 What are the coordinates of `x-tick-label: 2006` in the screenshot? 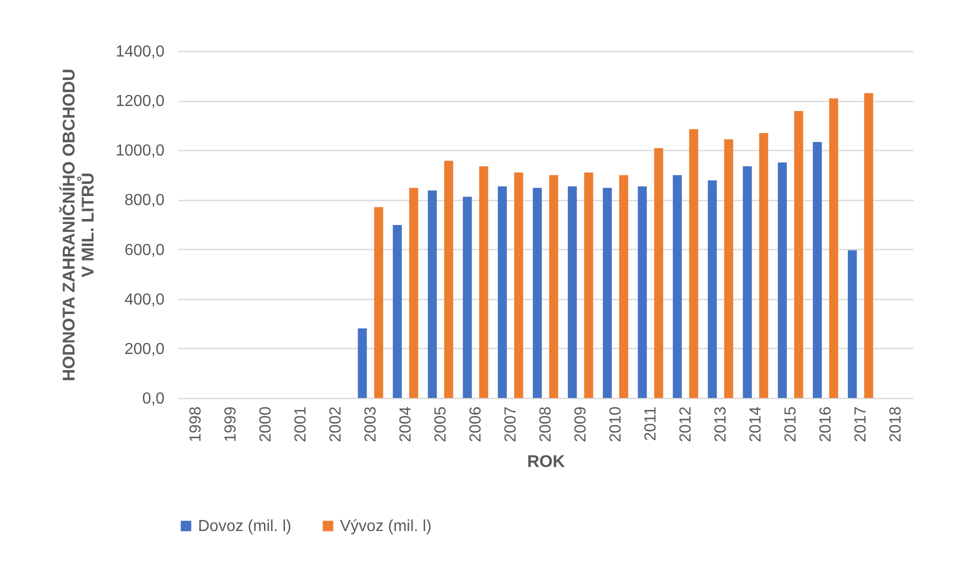 It's located at (476, 424).